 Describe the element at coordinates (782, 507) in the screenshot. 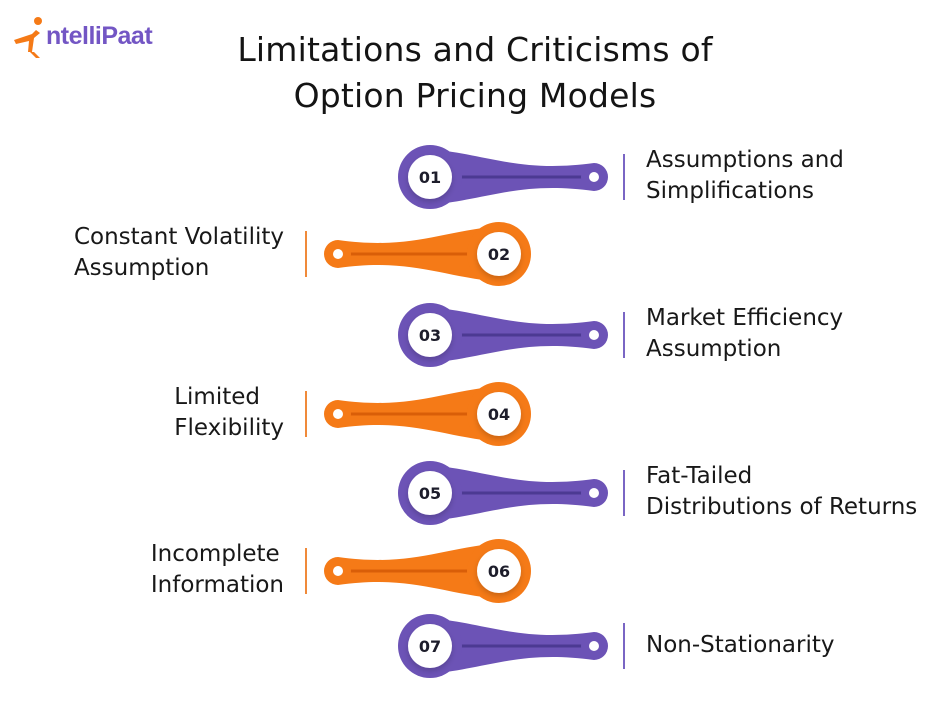

I see `item-label-line-2: Distributions of Returns` at that location.